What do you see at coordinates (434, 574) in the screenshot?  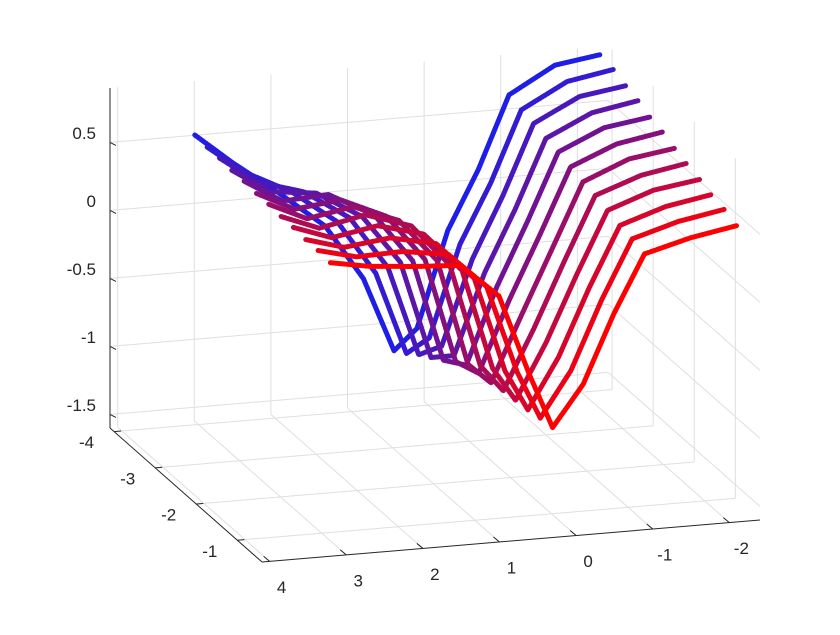 I see `x-tick-label: 2` at bounding box center [434, 574].